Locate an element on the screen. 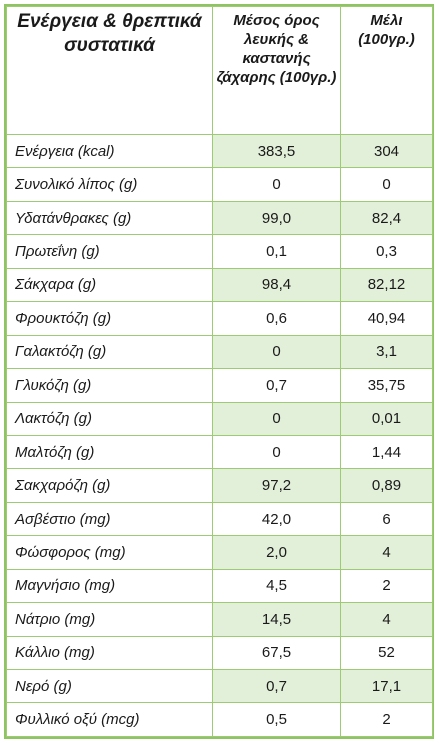 This screenshot has width=439, height=743. sugar-value: 2,0 is located at coordinates (276, 552).